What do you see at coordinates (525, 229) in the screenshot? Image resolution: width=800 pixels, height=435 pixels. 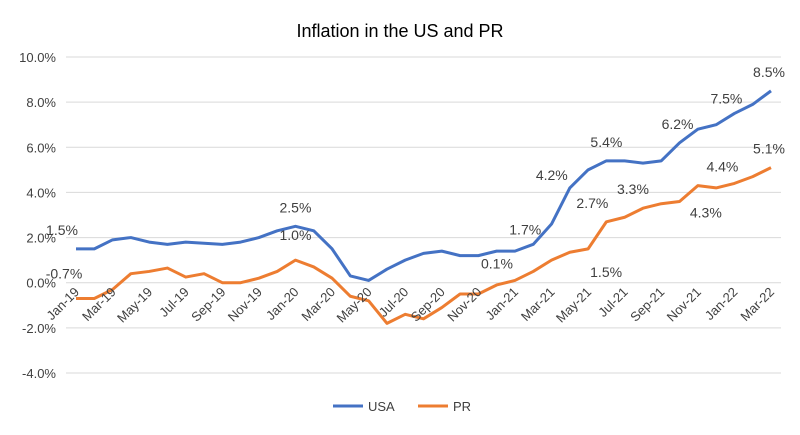 I see `data-label: 1.7%` at bounding box center [525, 229].